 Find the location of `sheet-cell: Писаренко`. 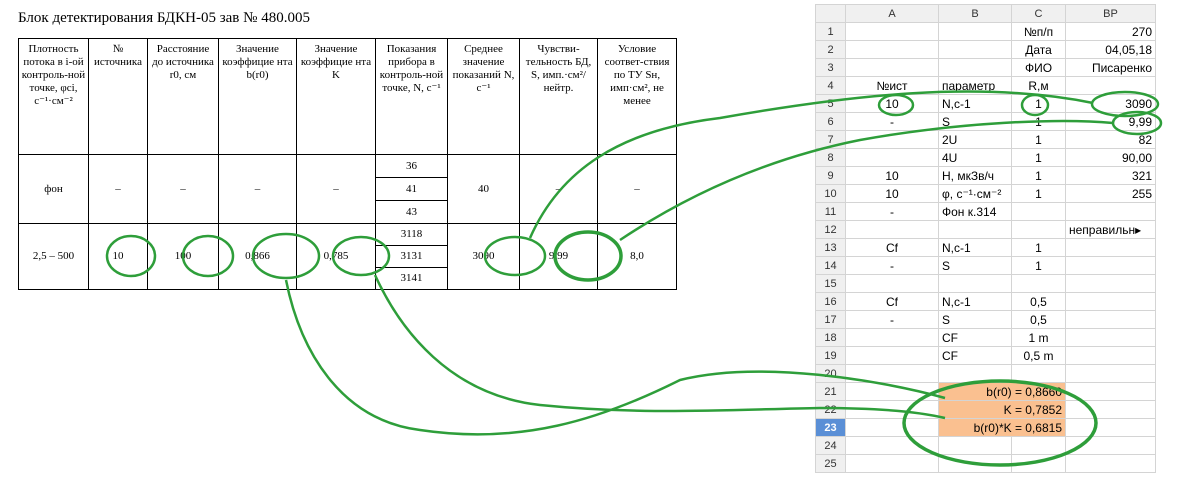

sheet-cell: Писаренко is located at coordinates (1110, 67).